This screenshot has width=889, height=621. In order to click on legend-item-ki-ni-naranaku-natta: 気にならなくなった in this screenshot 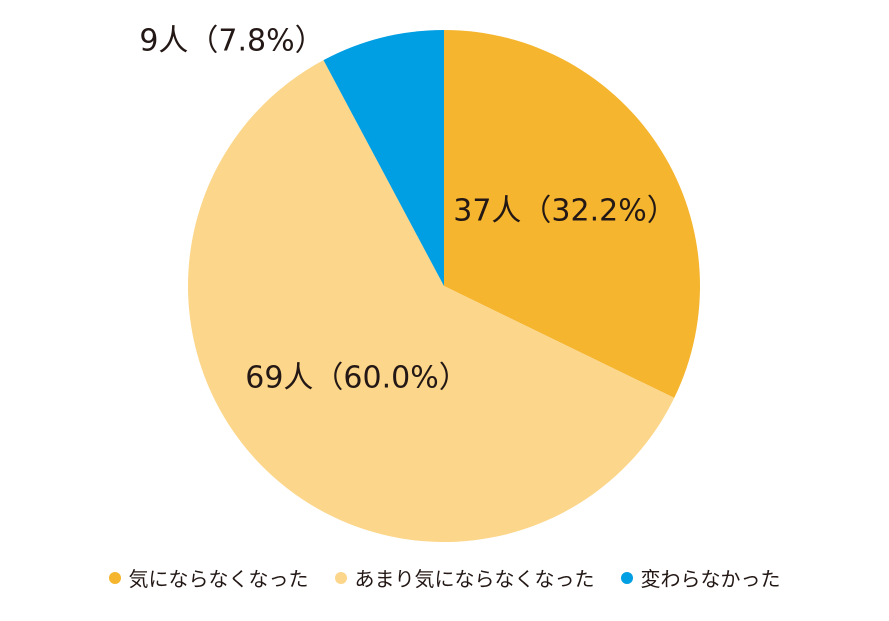, I will do `click(208, 577)`.